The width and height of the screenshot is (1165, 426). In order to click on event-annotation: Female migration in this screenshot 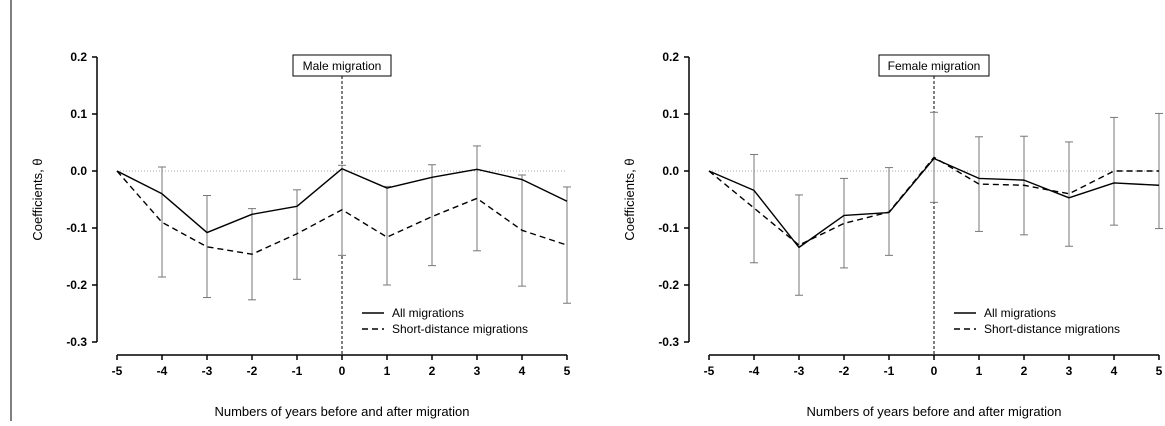, I will do `click(934, 65)`.